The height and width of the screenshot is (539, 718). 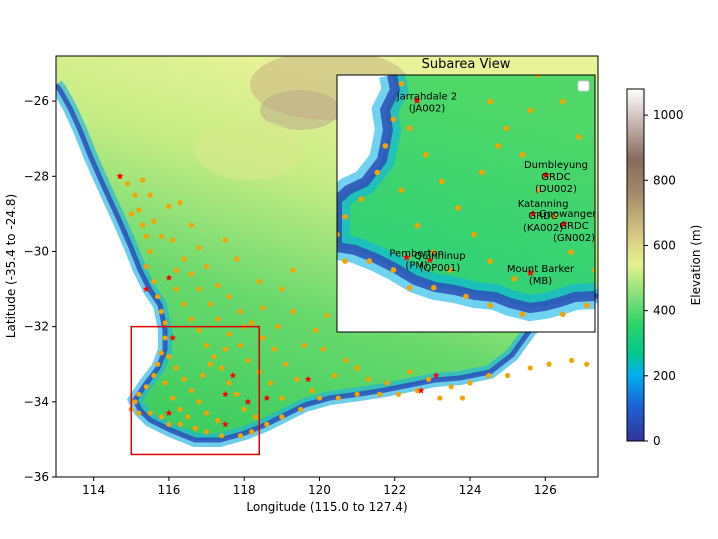 I want to click on y-tick-label: −28, so click(x=36, y=176).